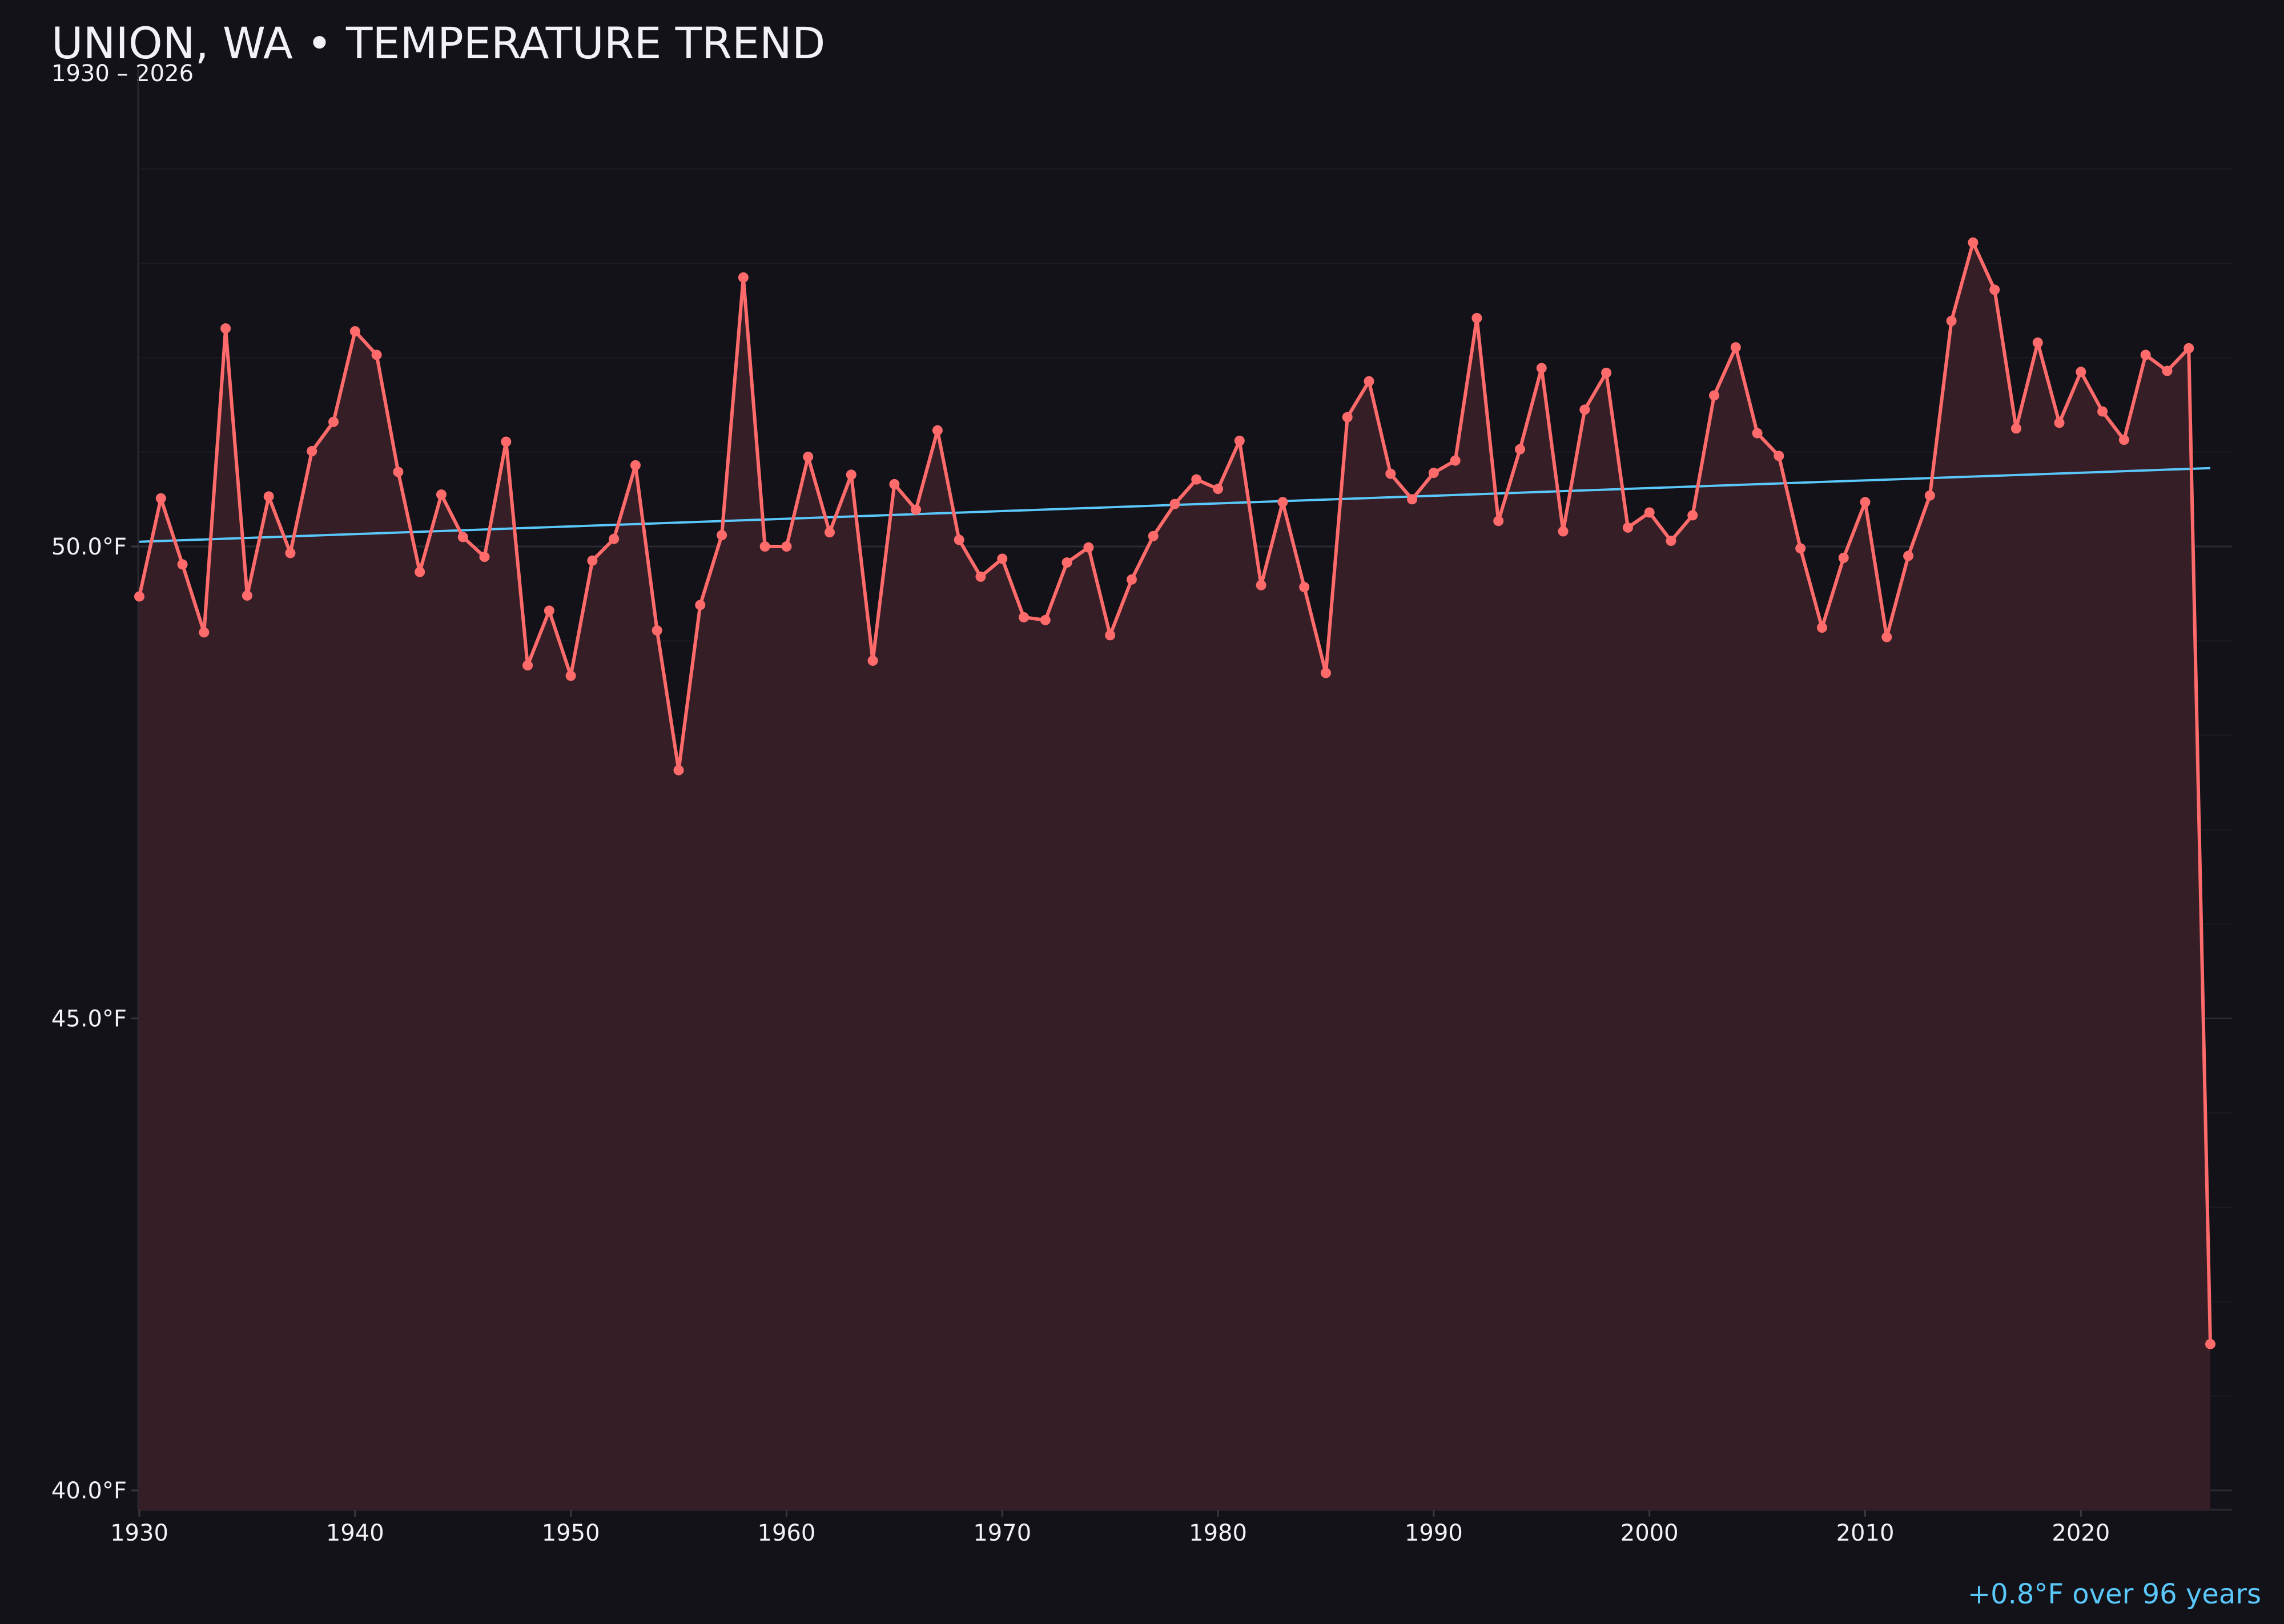  Describe the element at coordinates (1865, 1533) in the screenshot. I see `x-tick-label: 2010` at that location.